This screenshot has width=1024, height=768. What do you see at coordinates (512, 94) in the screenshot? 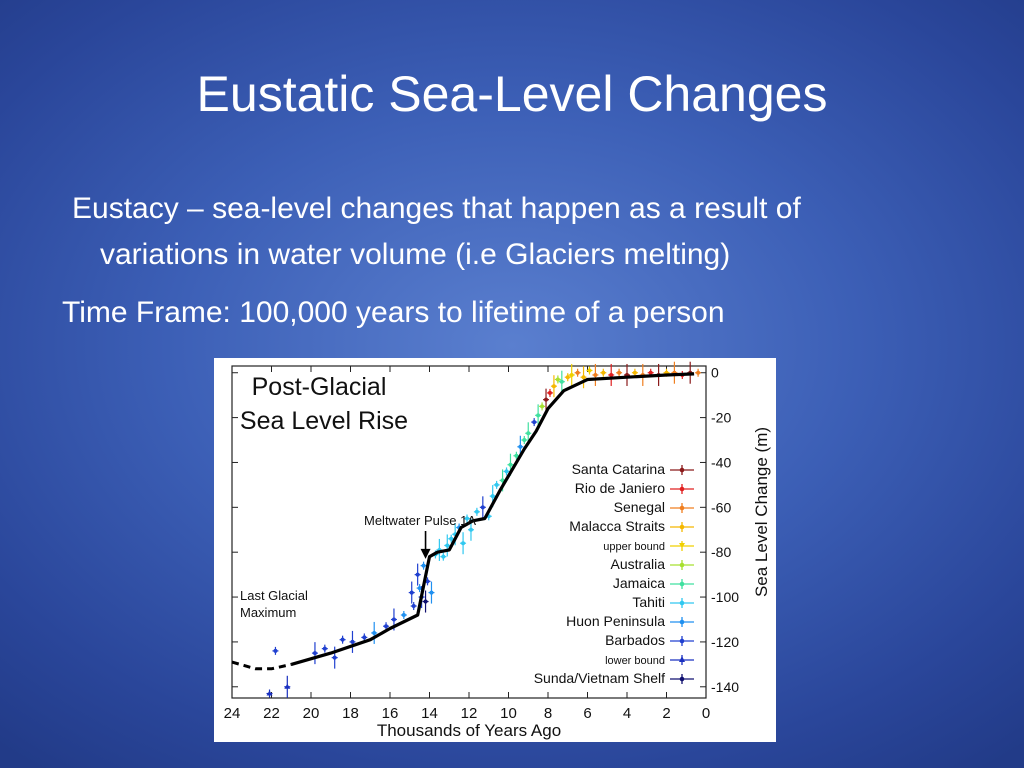
I see `slide-title: Eustatic Sea-Level Changes` at bounding box center [512, 94].